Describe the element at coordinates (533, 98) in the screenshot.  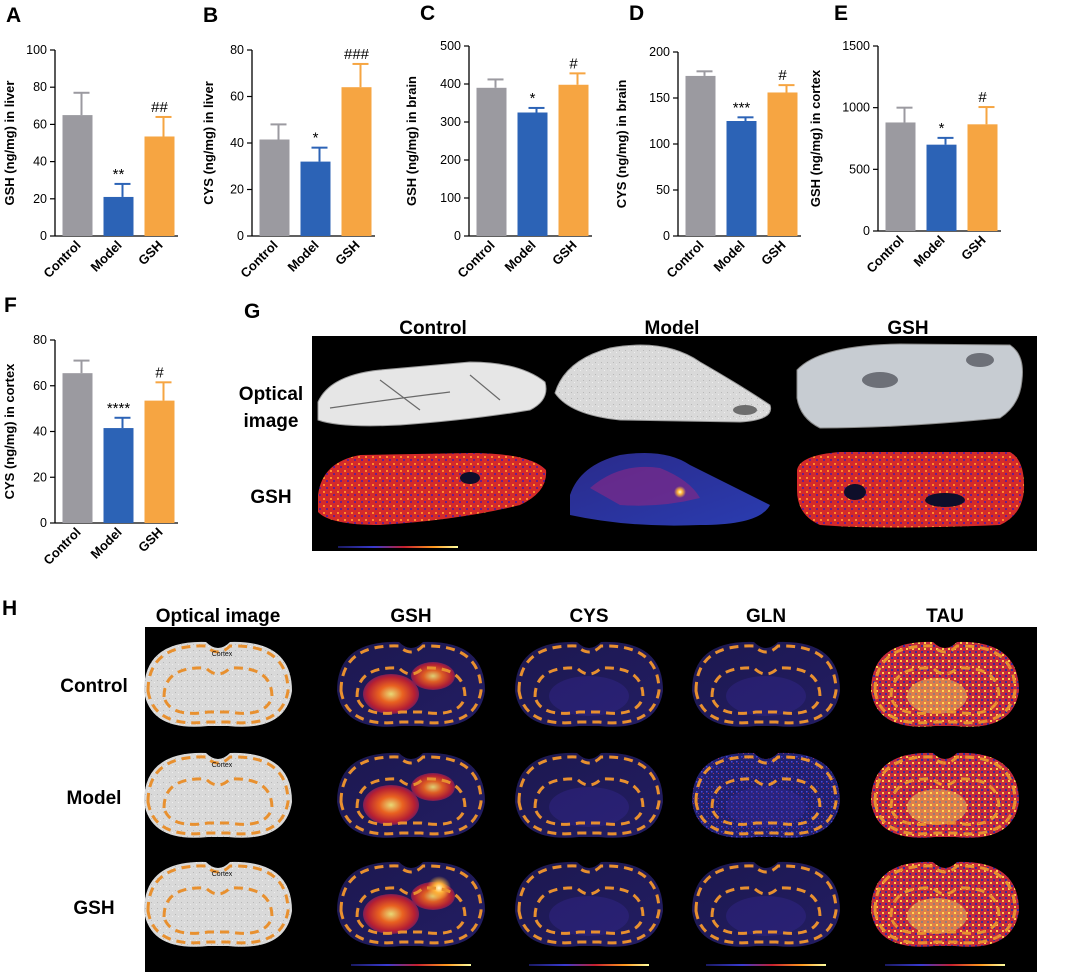
I see `significance-model: *` at that location.